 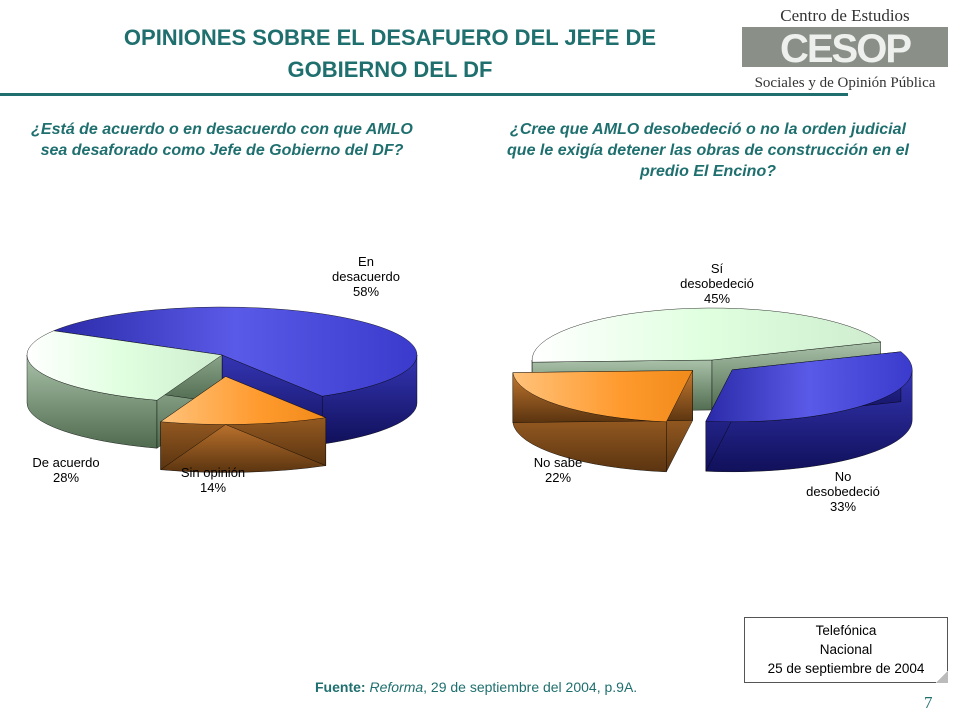 I want to click on pie-slice-top-no-desobedecio, so click(x=809, y=387).